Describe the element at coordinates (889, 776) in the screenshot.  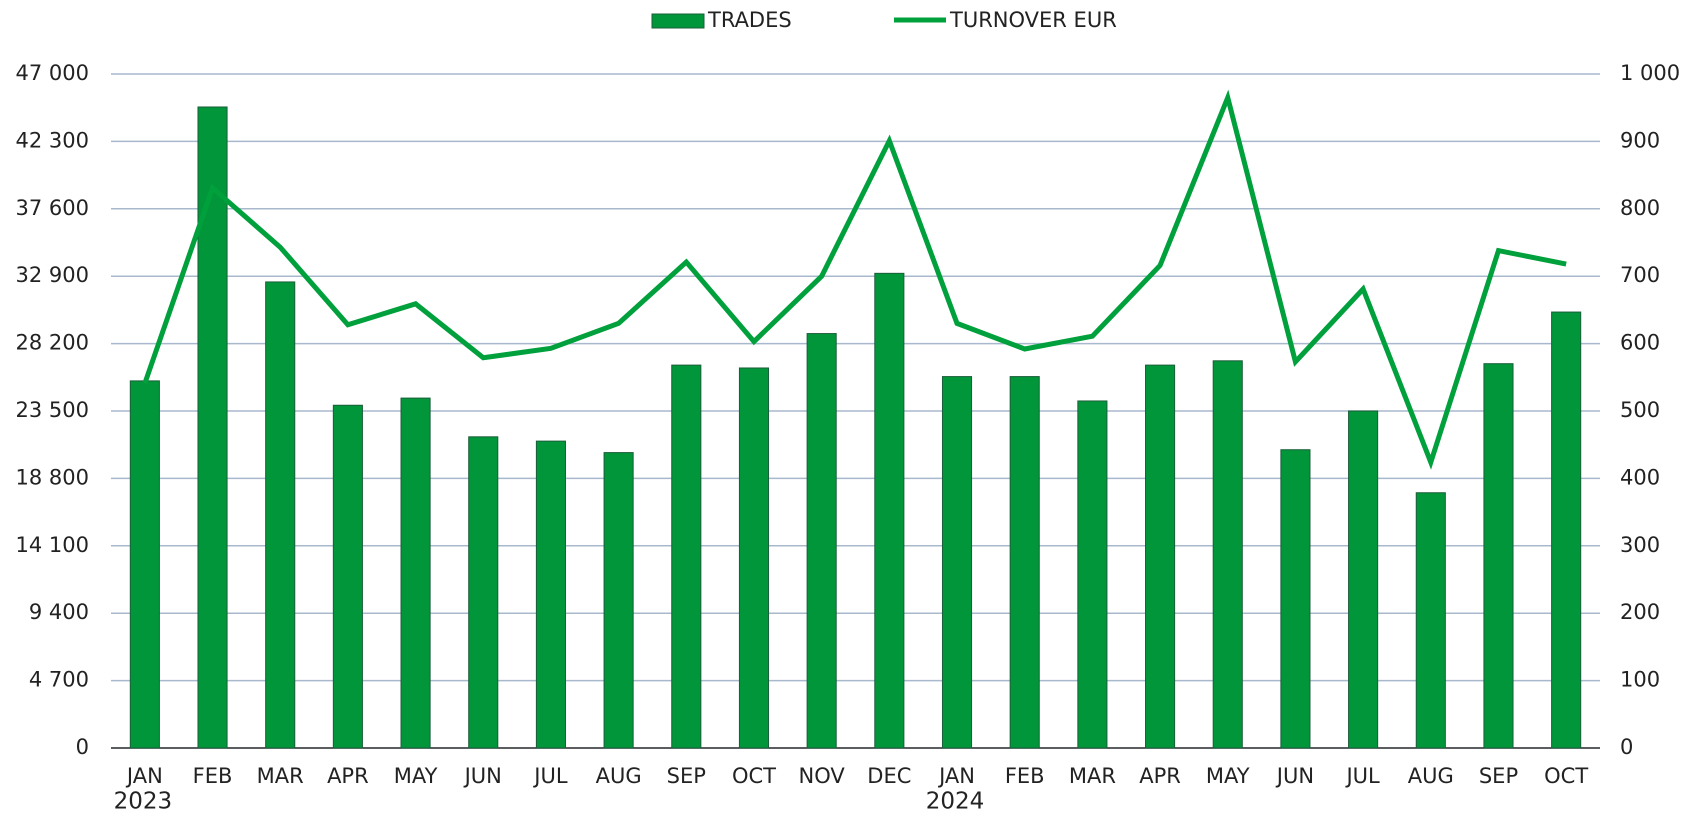
I see `x-tick-label: DEC` at that location.